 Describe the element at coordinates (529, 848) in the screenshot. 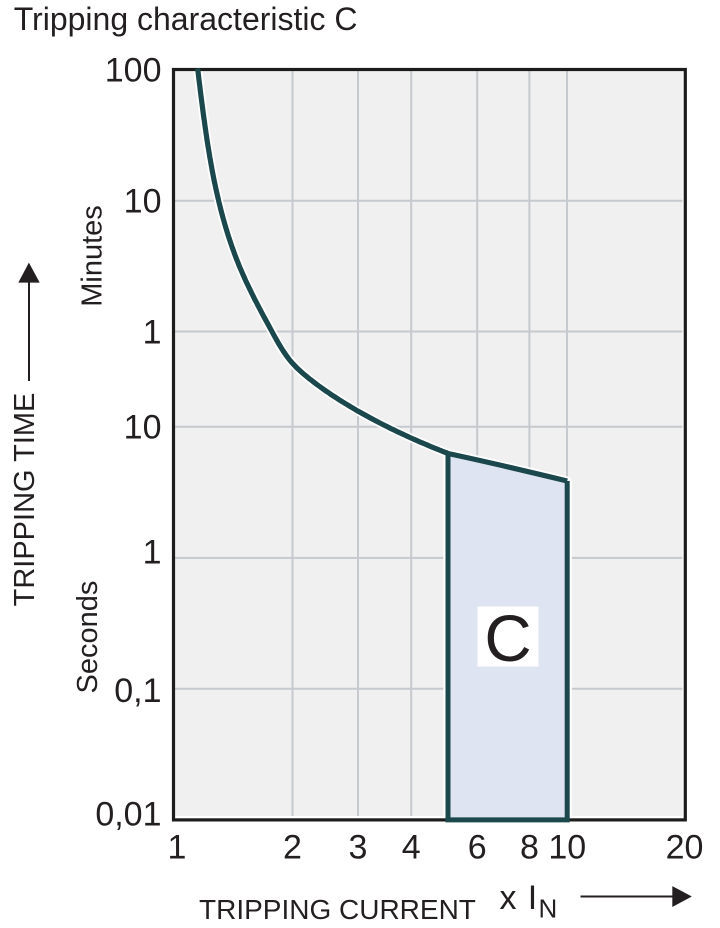

I see `svg-text: 8` at that location.